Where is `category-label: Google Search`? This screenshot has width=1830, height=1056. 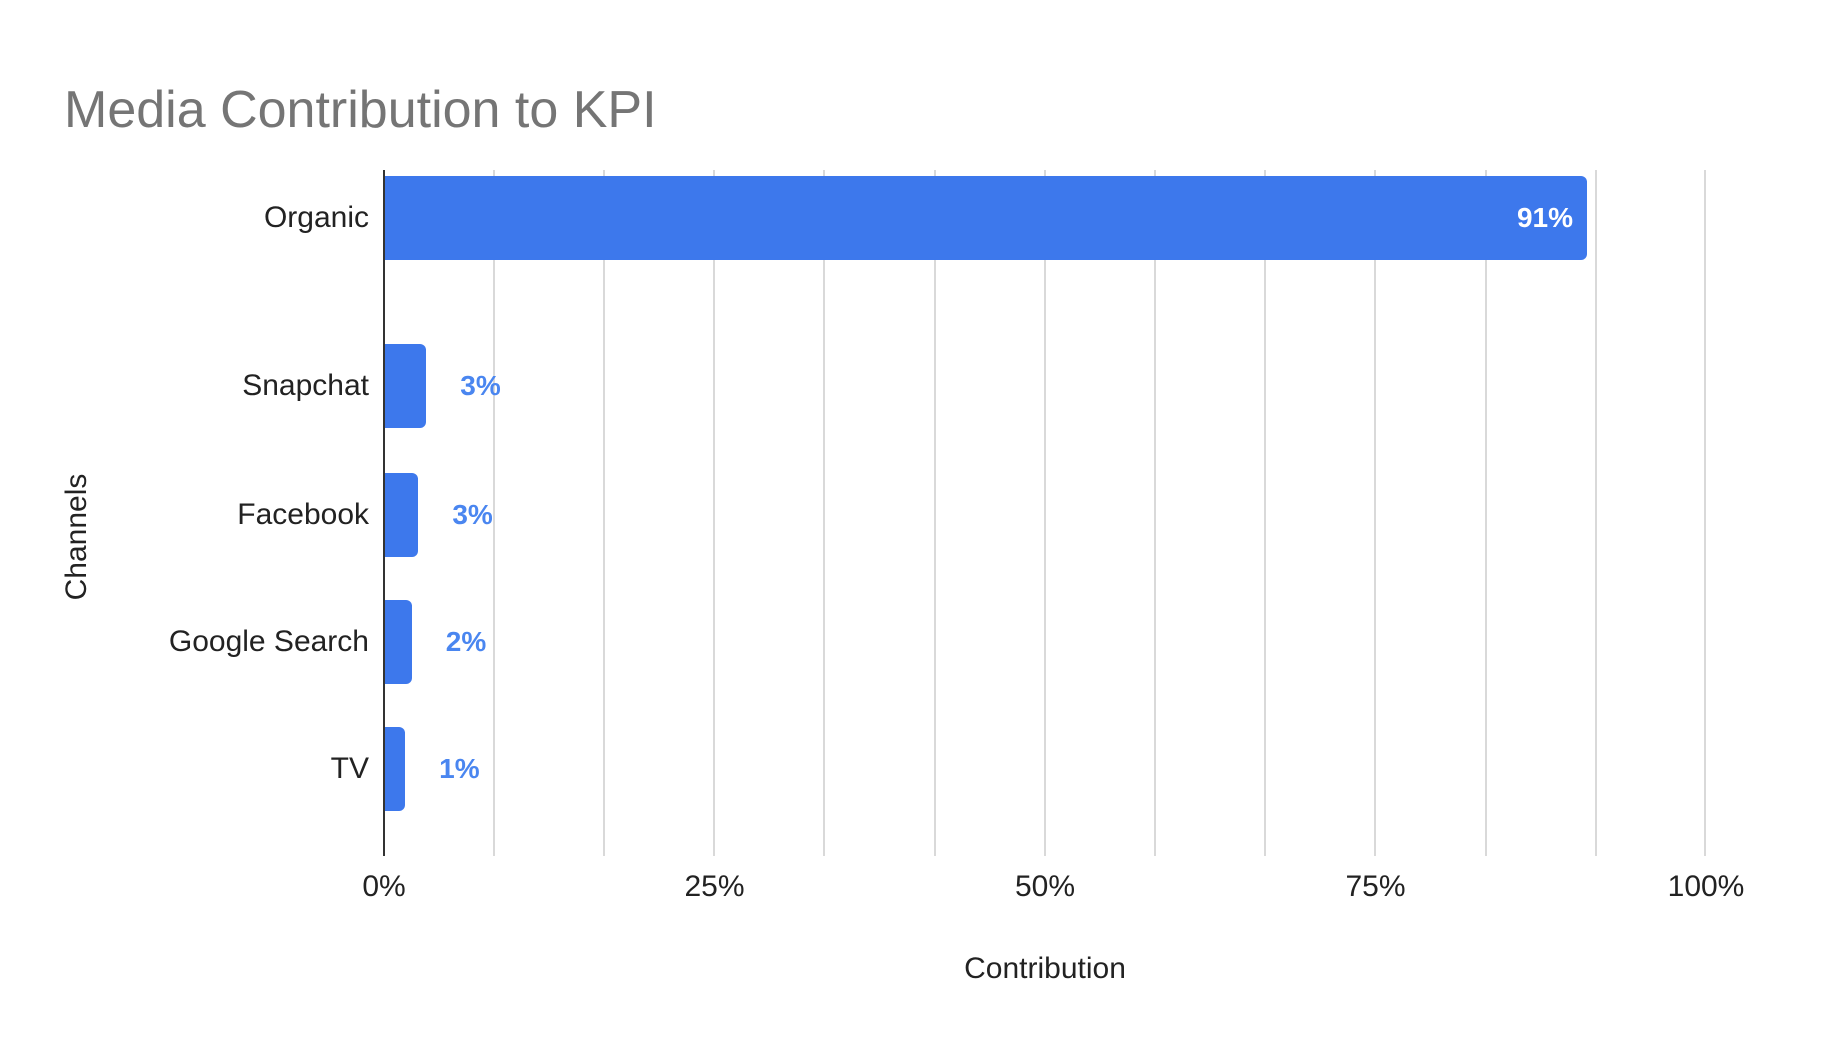 category-label: Google Search is located at coordinates (268, 641).